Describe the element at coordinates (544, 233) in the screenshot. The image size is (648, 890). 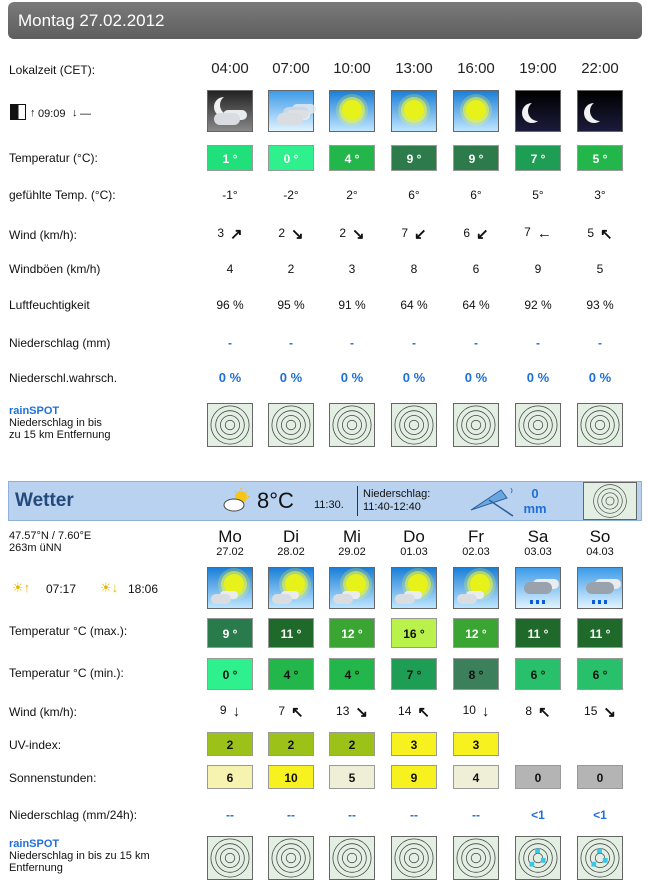
I see `wind-direction-arrow-icon: ←` at that location.